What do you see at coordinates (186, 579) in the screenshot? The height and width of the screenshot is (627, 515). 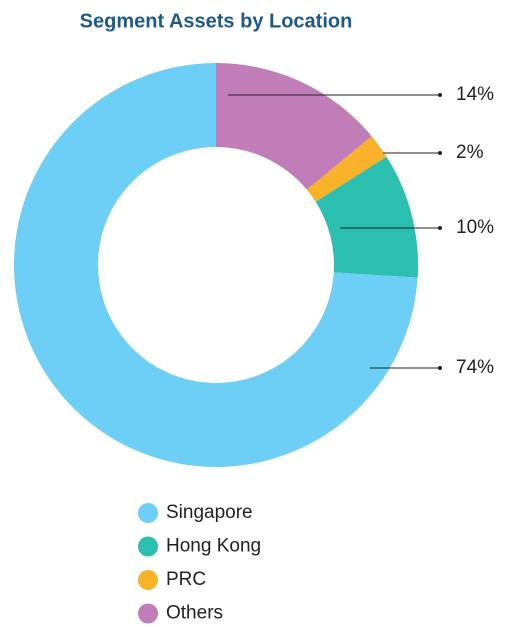 I see `legend-label: PRC` at bounding box center [186, 579].